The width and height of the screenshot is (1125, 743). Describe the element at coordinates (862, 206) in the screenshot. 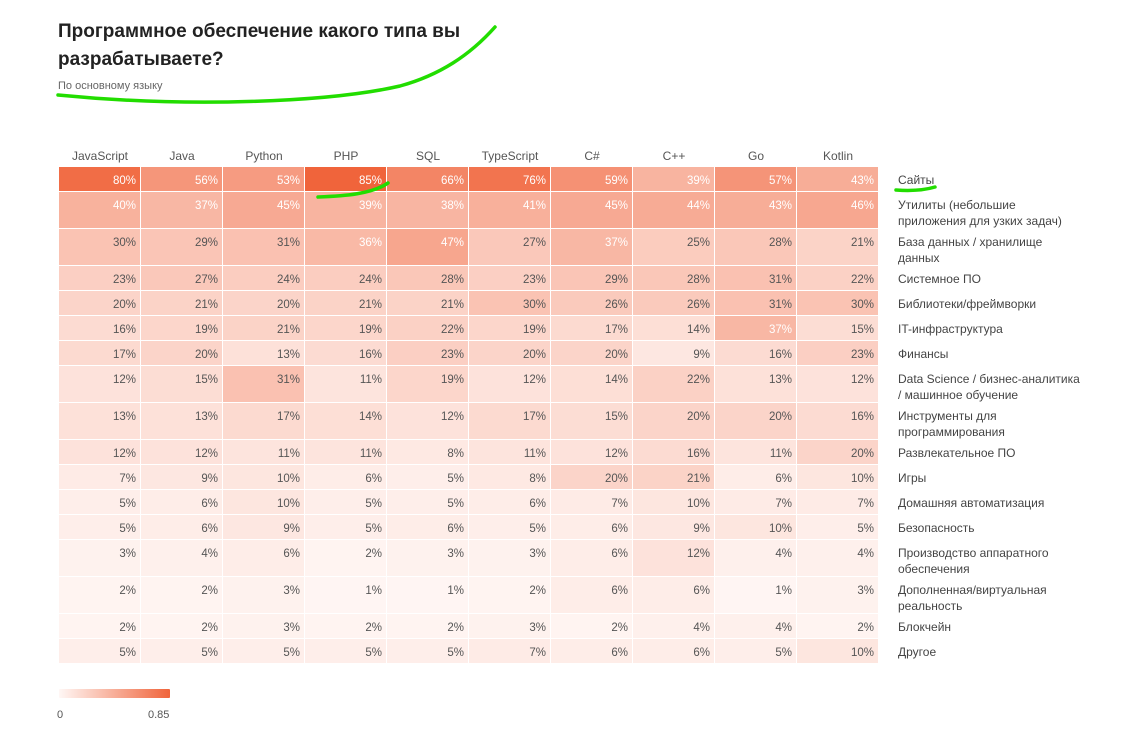

I see `cell-value-label: 46%` at that location.